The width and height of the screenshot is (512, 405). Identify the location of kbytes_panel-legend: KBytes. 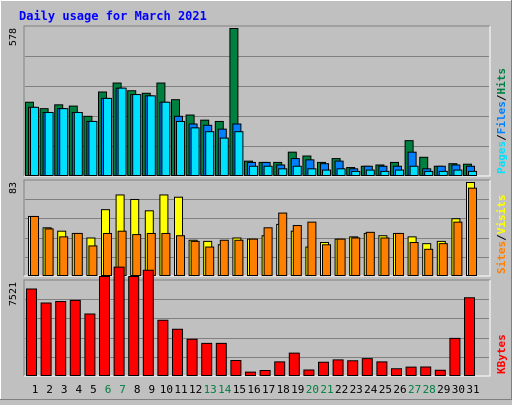
(501, 354).